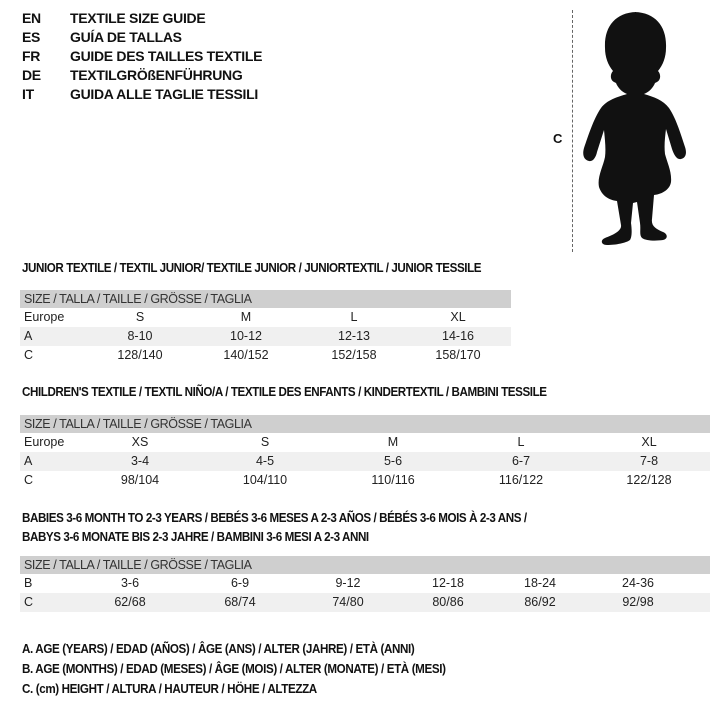 The height and width of the screenshot is (720, 720). I want to click on row-label: B, so click(28, 583).